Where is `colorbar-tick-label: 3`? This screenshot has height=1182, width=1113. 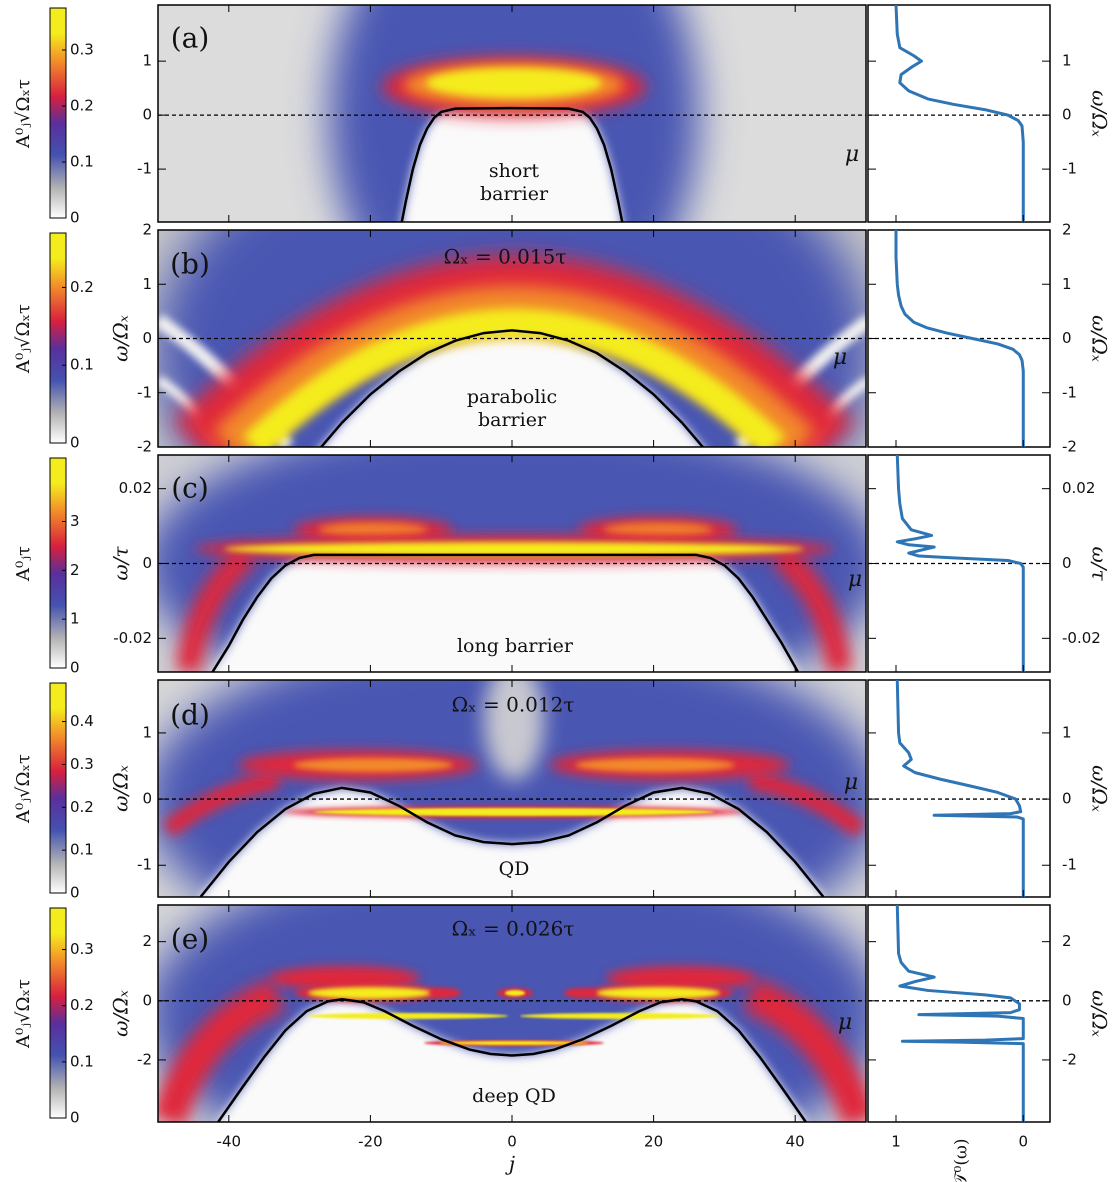
colorbar-tick-label: 3 is located at coordinates (75, 521).